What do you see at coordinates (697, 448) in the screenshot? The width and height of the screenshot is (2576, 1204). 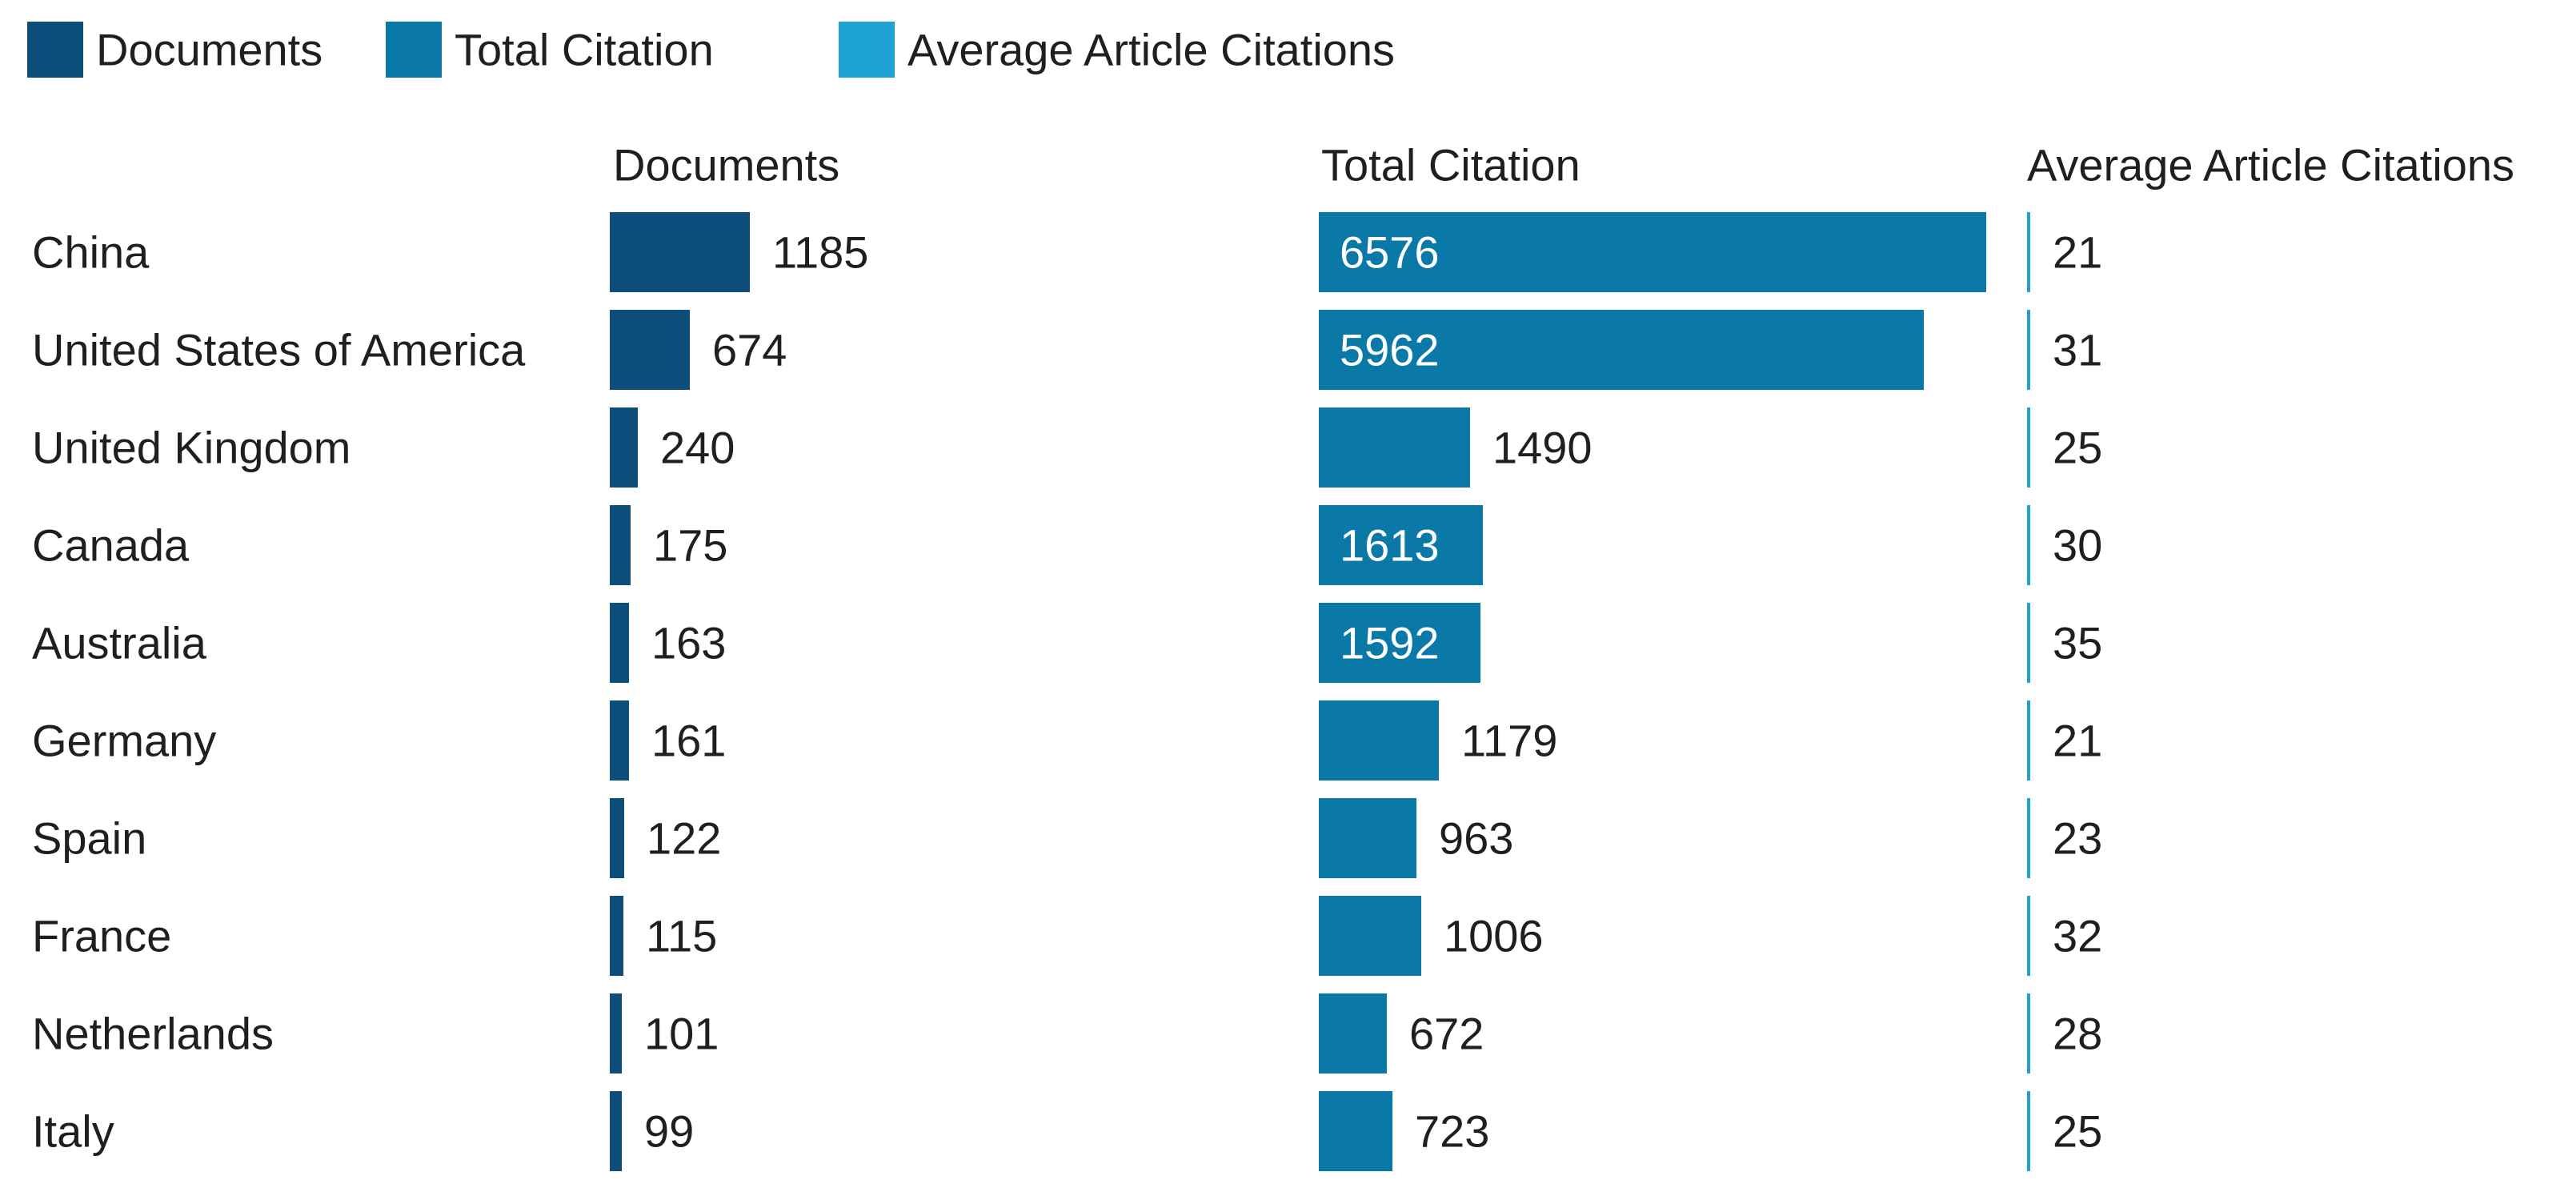 I see `value-label-documents: 240` at bounding box center [697, 448].